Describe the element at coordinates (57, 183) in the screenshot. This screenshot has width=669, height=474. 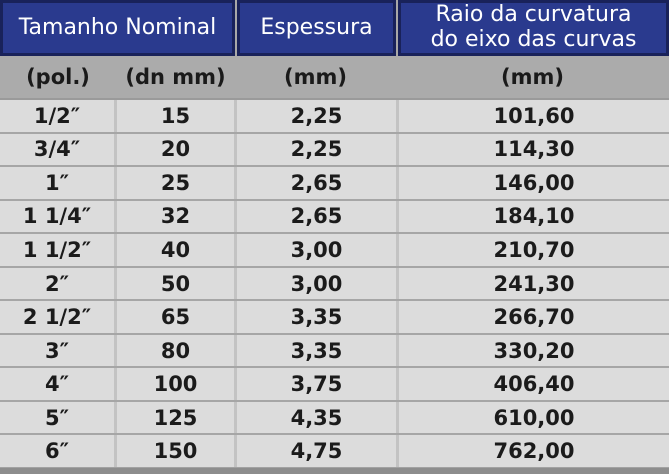
I see `cell-pol: 1″` at that location.